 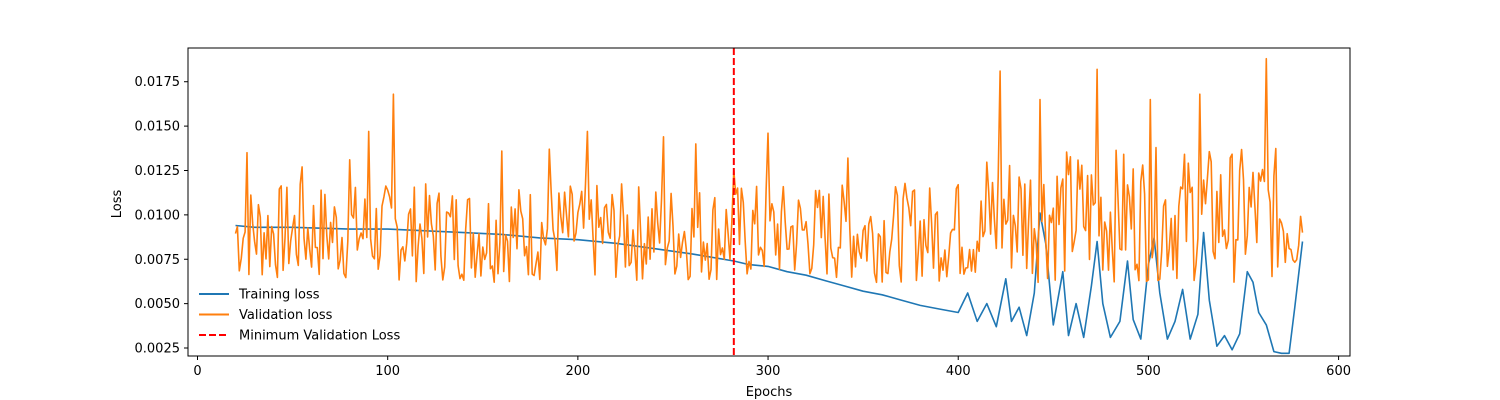 What do you see at coordinates (158, 171) in the screenshot?
I see `y-tick-label: 0.0125` at bounding box center [158, 171].